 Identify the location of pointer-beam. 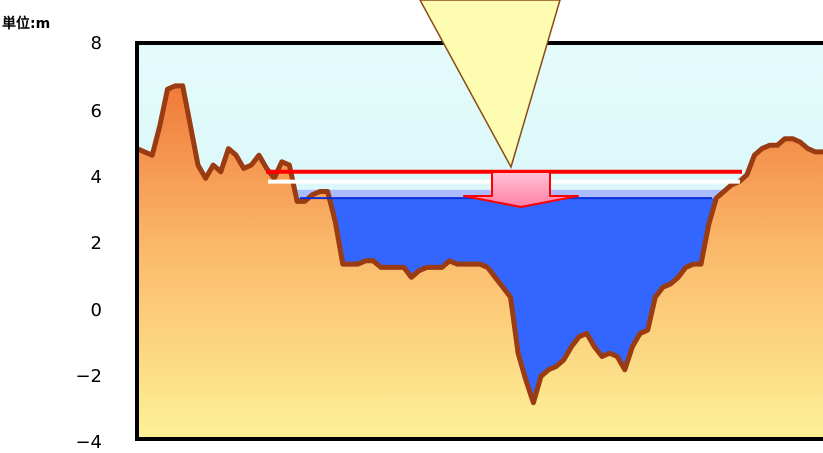
(490, 84).